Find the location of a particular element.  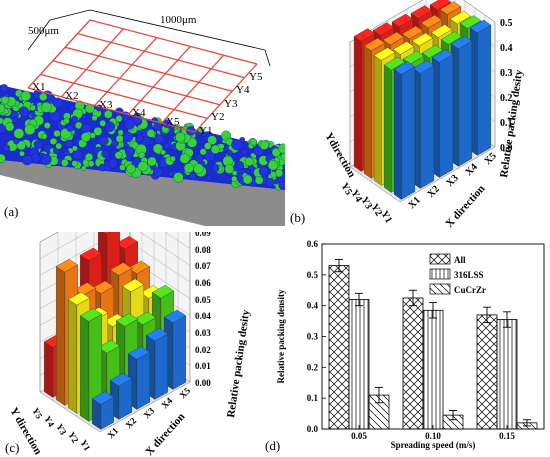

z-tick-label: 0.07 is located at coordinates (203, 266).